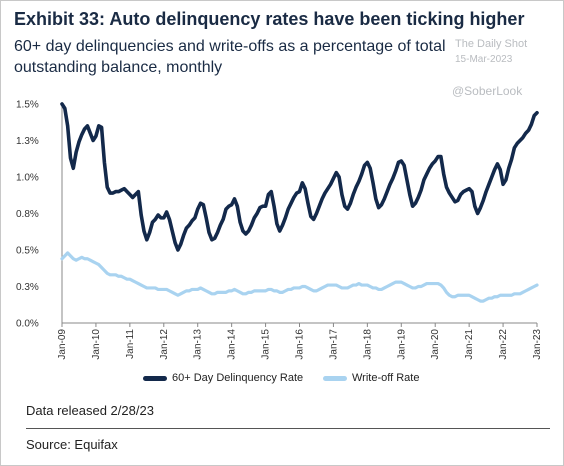 The image size is (564, 466). What do you see at coordinates (39, 215) in the screenshot?
I see `y-axis: 0.0% 0.3% 0.5% 0.8% 1.0% 1.3% 1.5%` at bounding box center [39, 215].